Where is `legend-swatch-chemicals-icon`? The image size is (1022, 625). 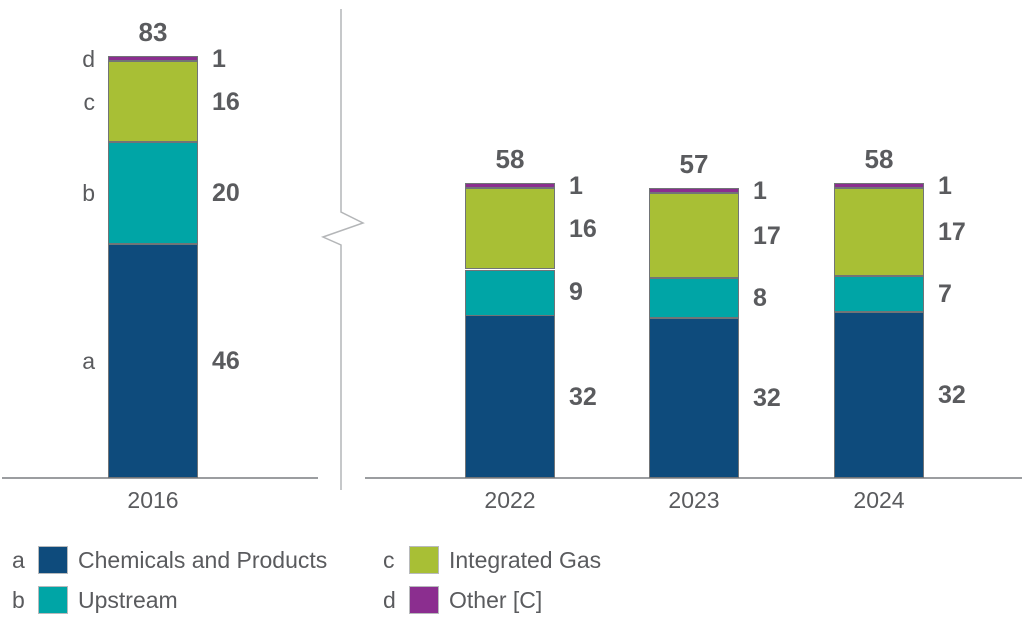
legend-swatch-chemicals-icon is located at coordinates (53, 560).